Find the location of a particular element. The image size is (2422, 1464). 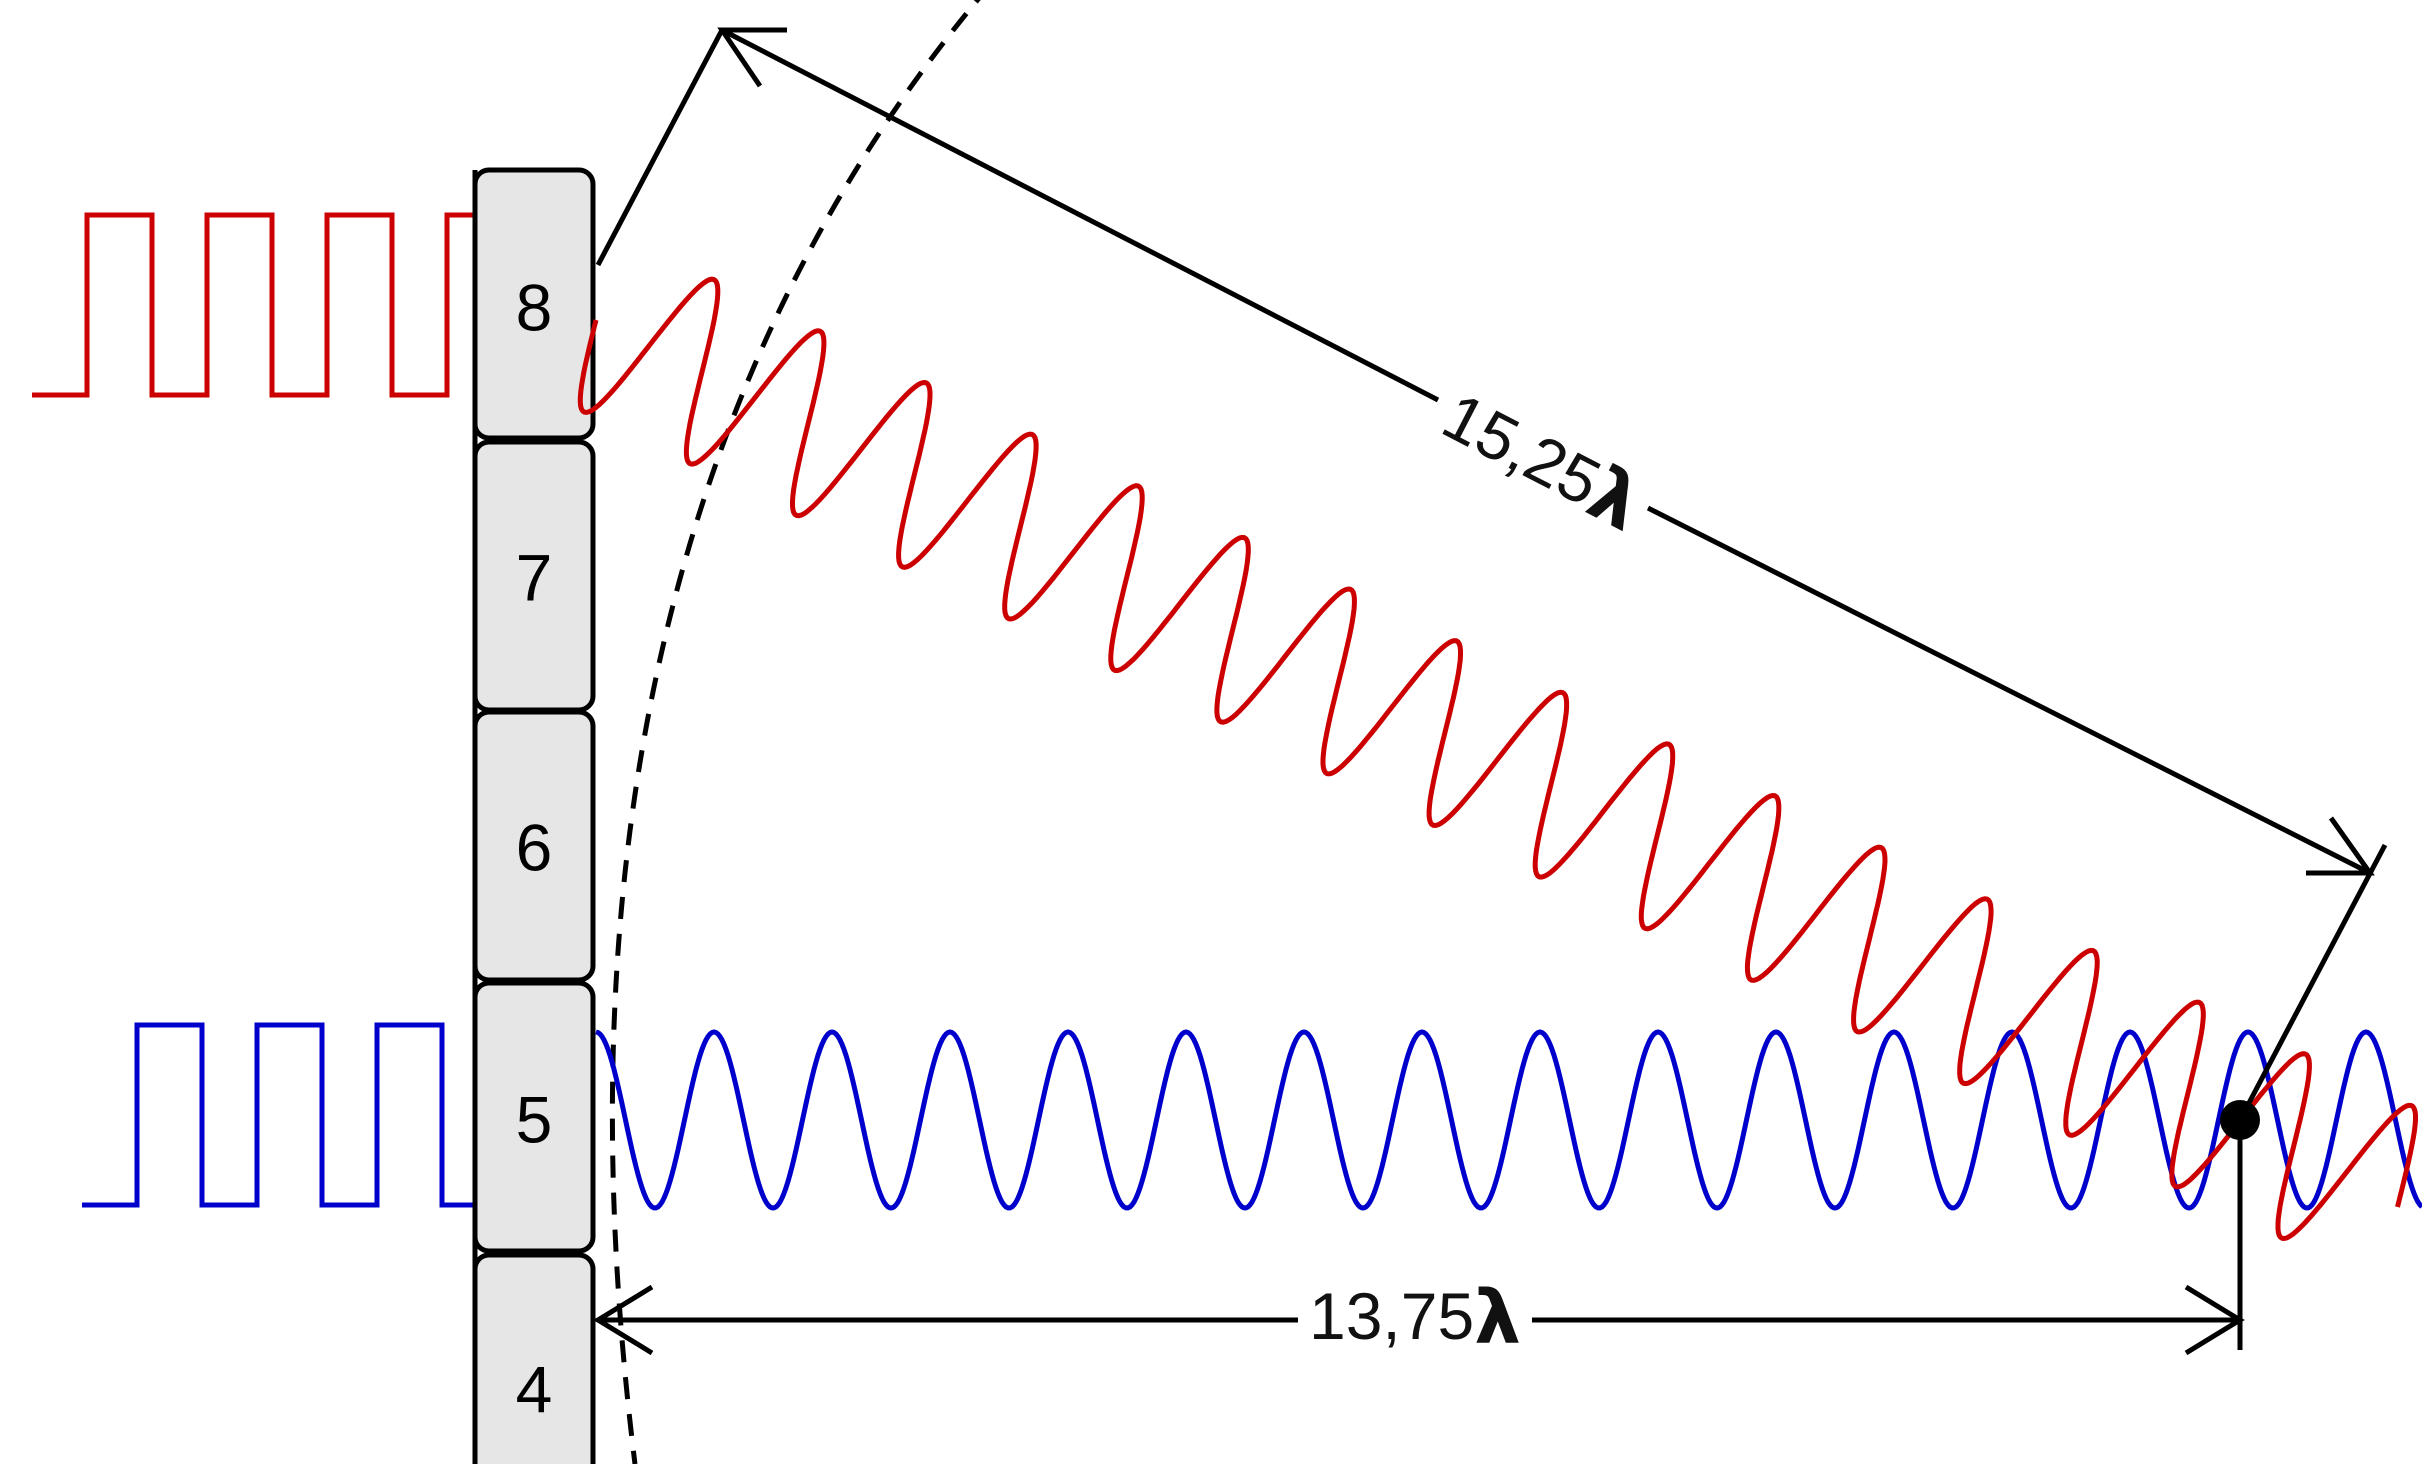

horizontal-value: 13,75 is located at coordinates (1391, 1316).